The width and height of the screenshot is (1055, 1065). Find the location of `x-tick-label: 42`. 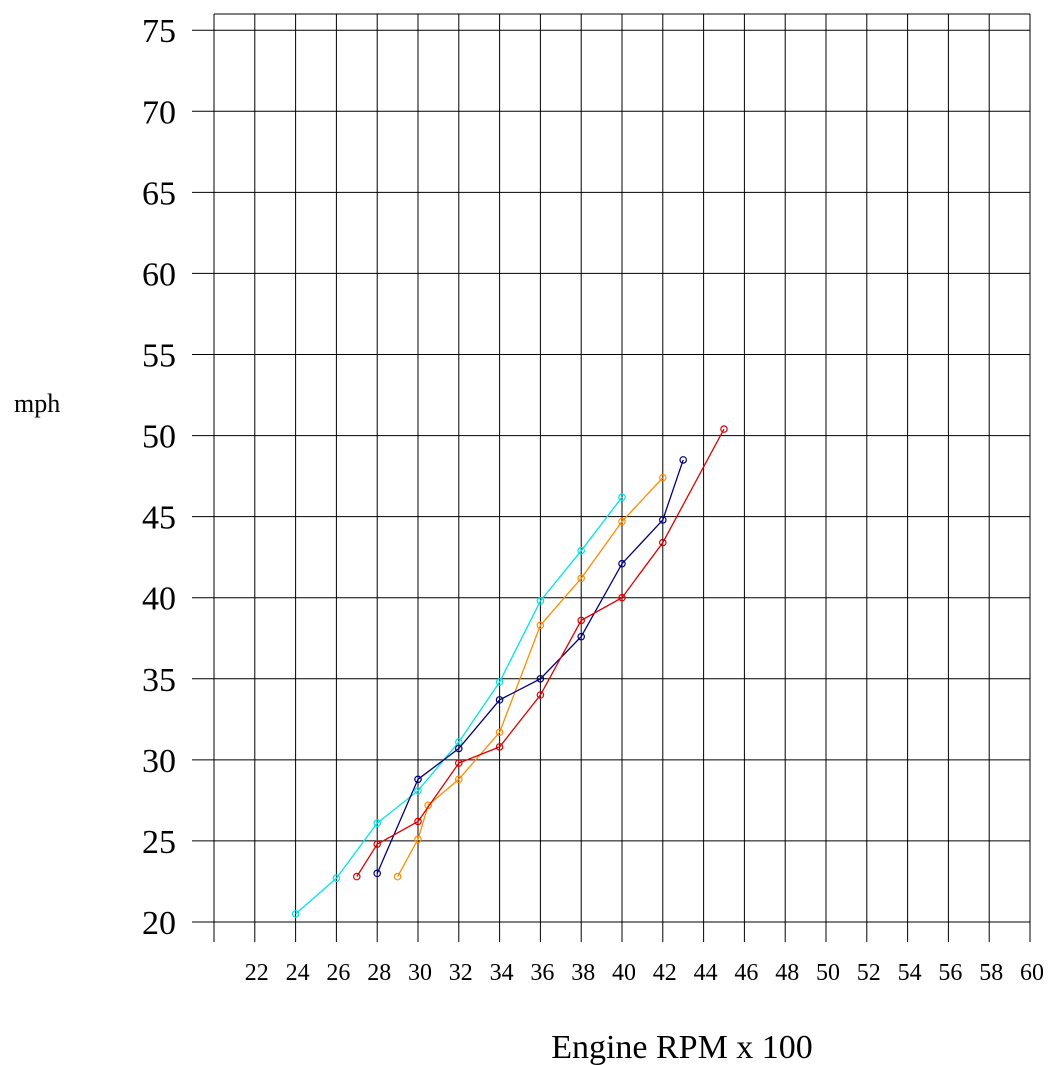

x-tick-label: 42 is located at coordinates (665, 973).